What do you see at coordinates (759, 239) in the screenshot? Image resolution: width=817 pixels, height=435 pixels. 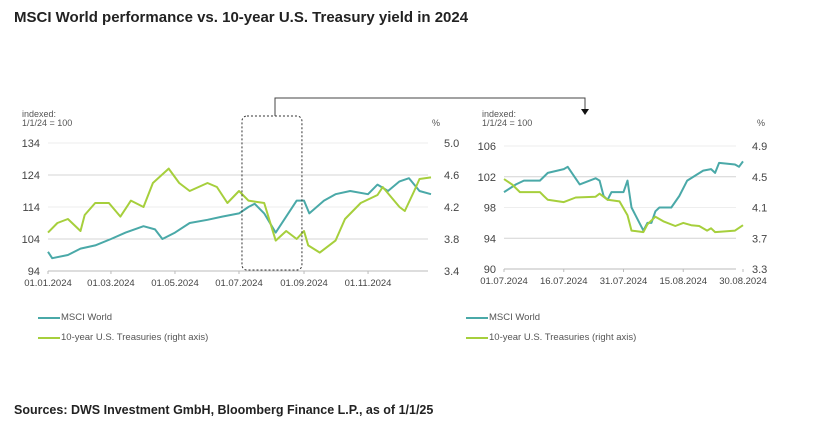 I see `y2-tick-label: 3.7` at bounding box center [759, 239].